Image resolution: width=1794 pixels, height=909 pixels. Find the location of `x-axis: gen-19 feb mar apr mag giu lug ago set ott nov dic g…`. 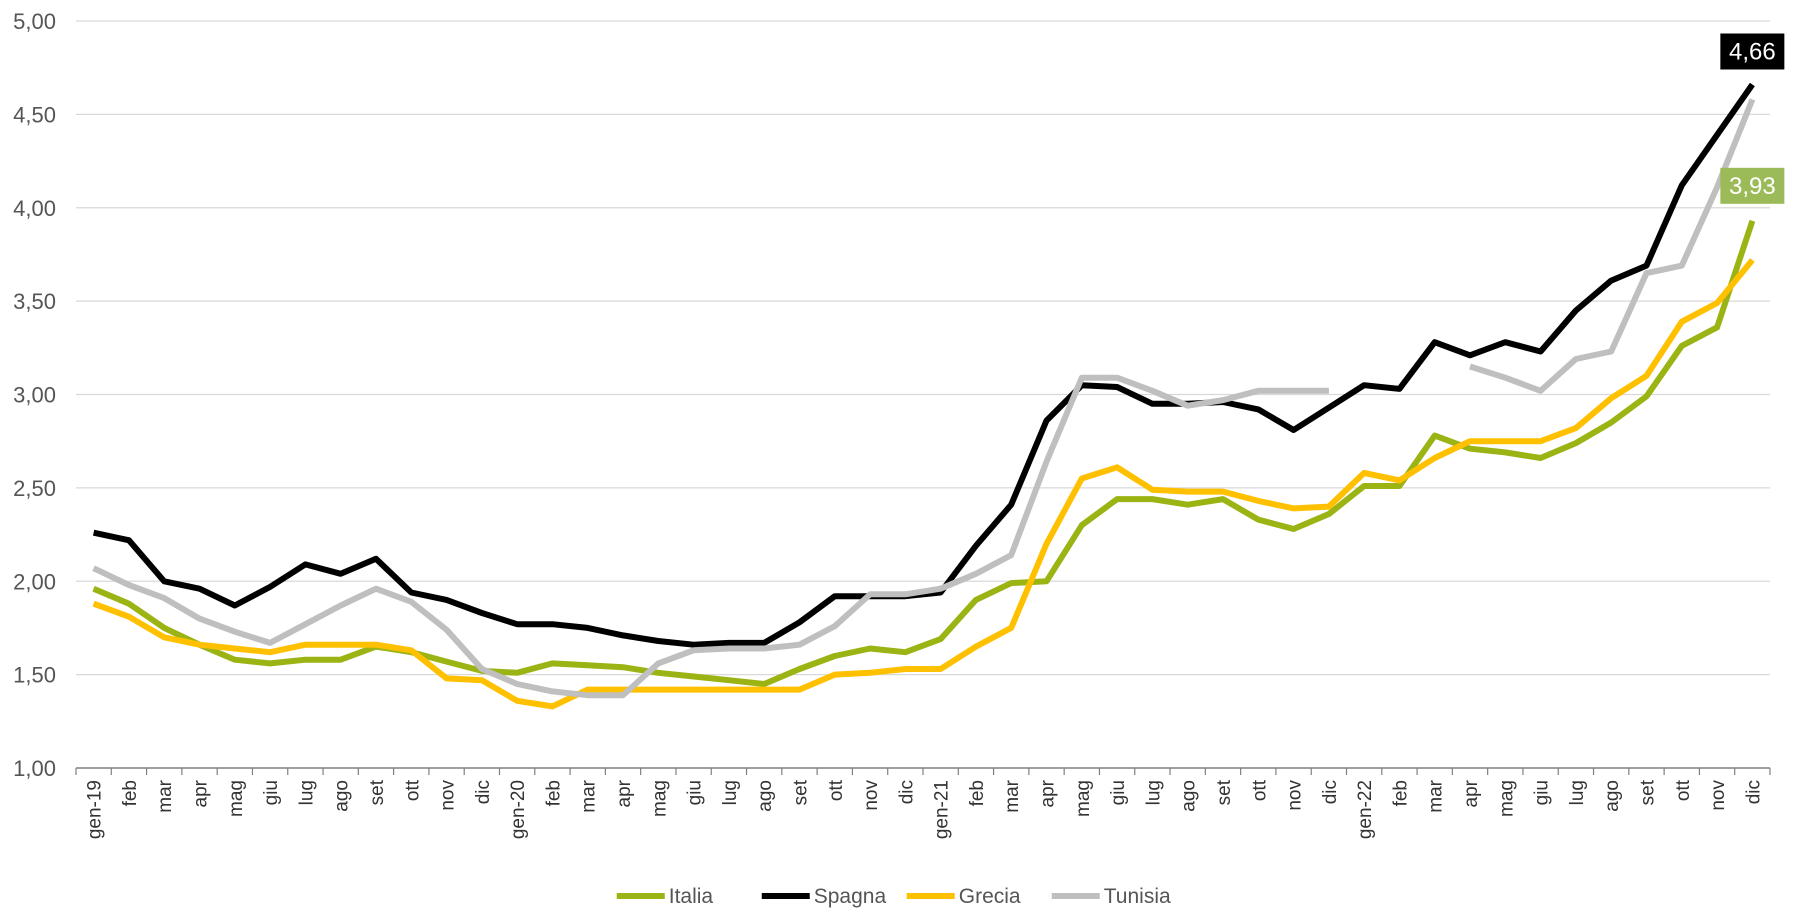

x-axis: gen-19 feb mar apr mag giu lug ago set ott nov dic g… is located at coordinates (923, 803).